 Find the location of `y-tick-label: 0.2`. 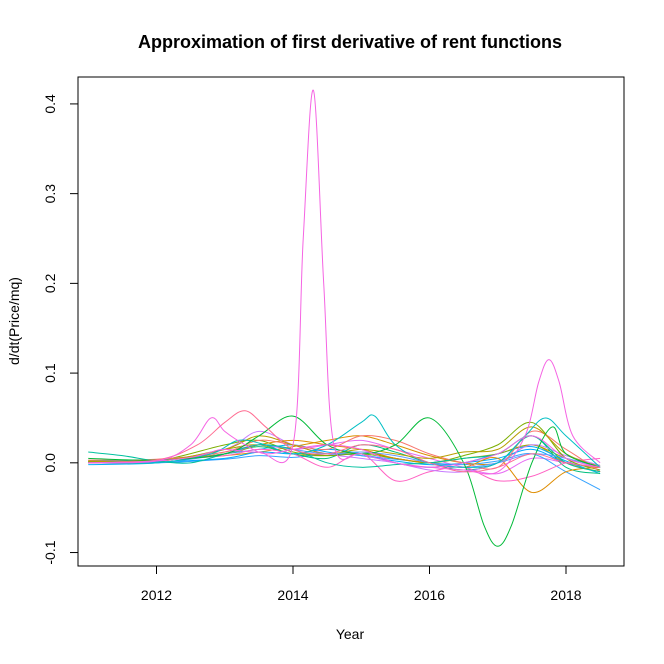

y-tick-label: 0.2 is located at coordinates (50, 283).